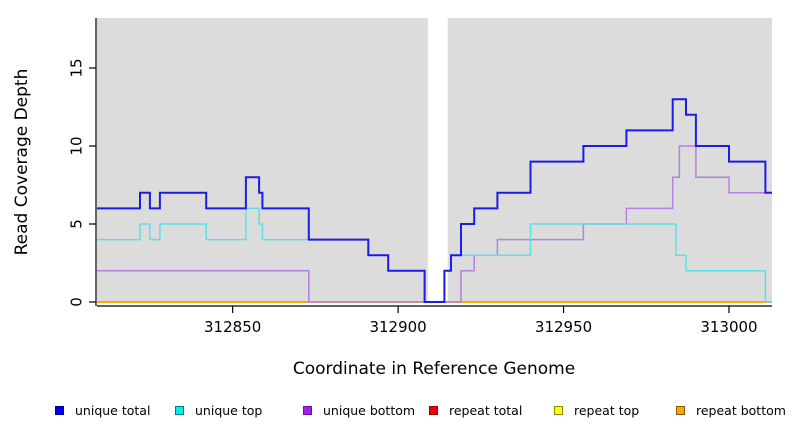  What do you see at coordinates (369, 410) in the screenshot?
I see `legend-label: unique bottom` at bounding box center [369, 410].